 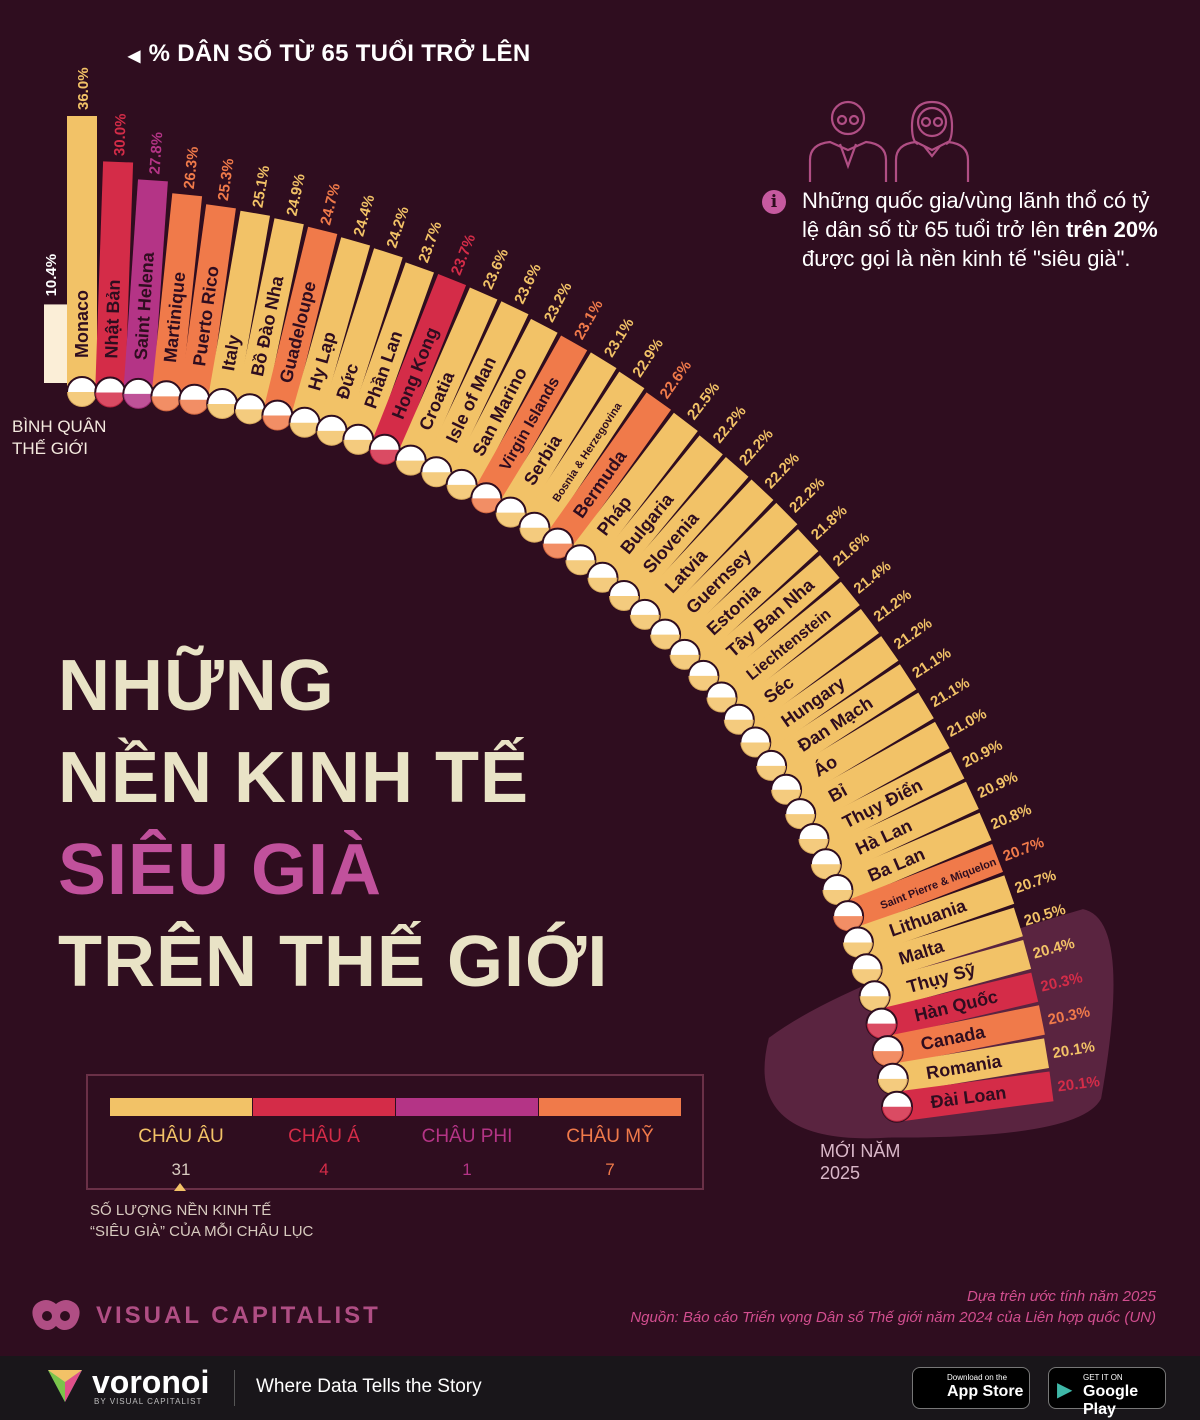 I want to click on bar-ba-lan, so click(x=913, y=857).